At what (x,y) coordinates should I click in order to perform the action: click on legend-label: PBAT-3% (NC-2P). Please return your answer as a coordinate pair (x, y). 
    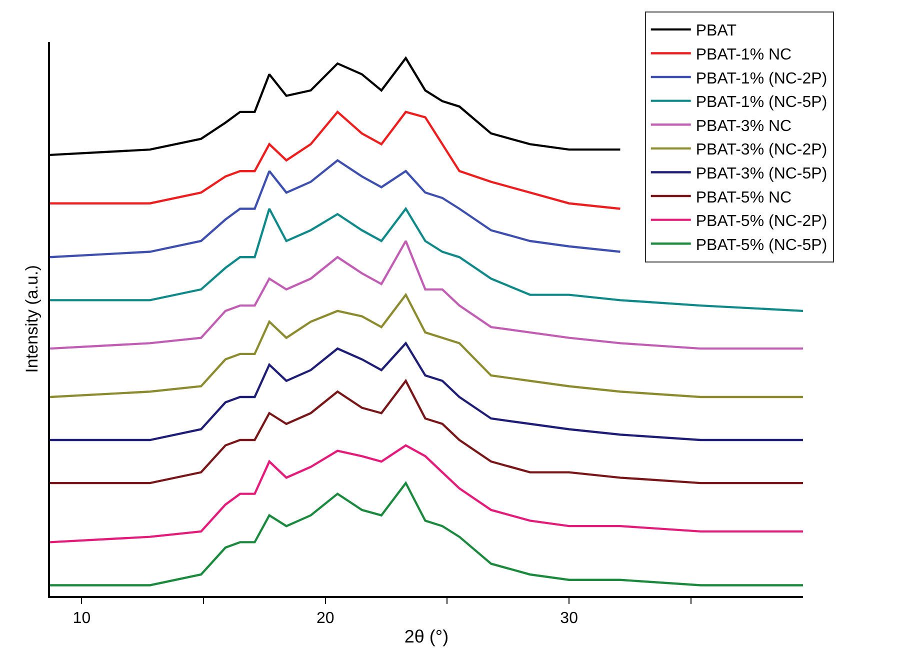
    Looking at the image, I should click on (762, 150).